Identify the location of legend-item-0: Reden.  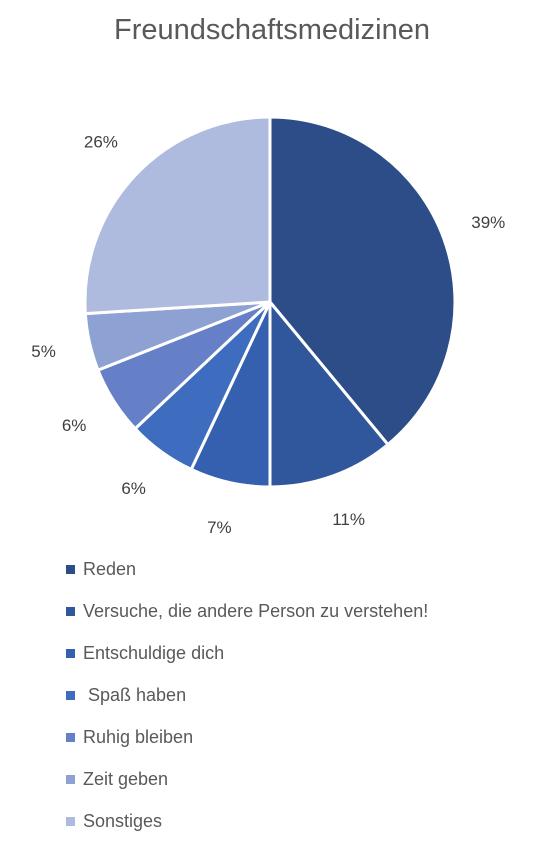
(247, 569).